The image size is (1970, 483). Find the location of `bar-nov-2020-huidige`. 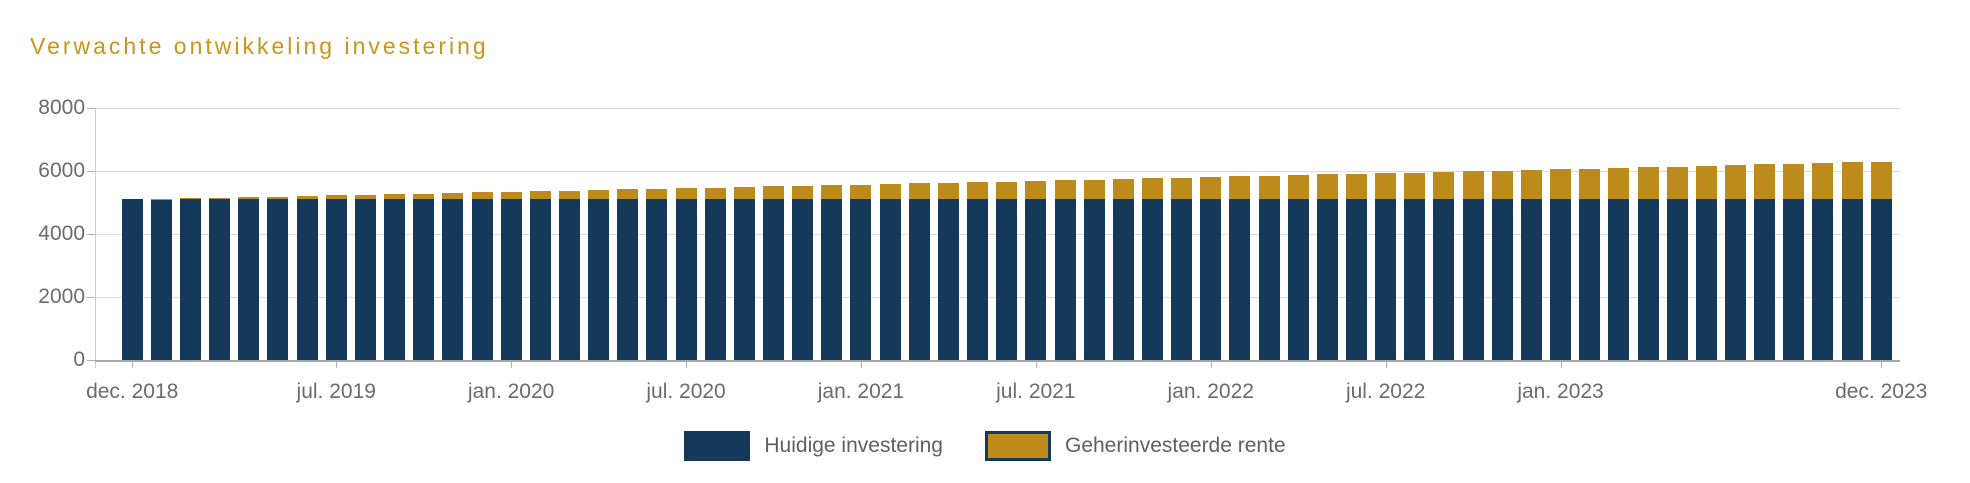

bar-nov-2020-huidige is located at coordinates (803, 279).